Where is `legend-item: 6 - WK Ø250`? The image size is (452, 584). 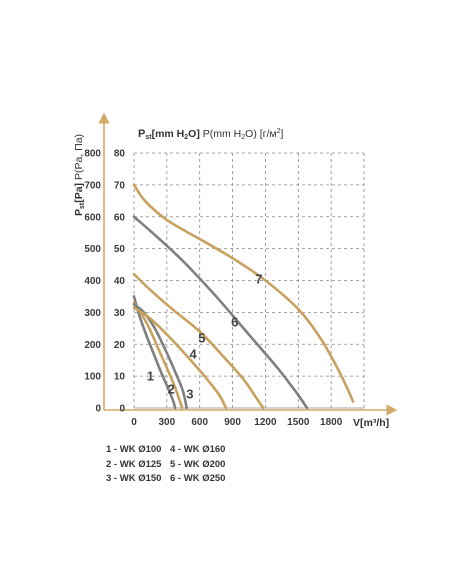
legend-item: 6 - WK Ø250 is located at coordinates (198, 478).